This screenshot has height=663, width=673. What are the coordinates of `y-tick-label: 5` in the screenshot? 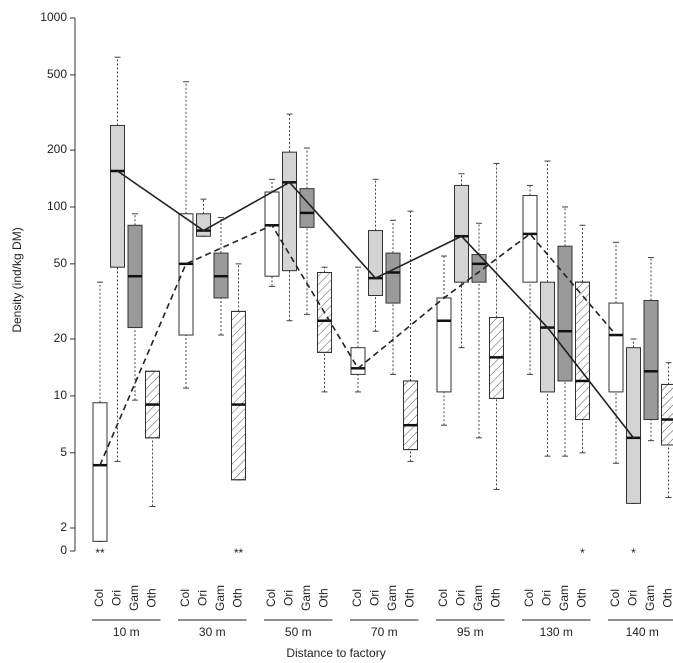 It's located at (63, 452).